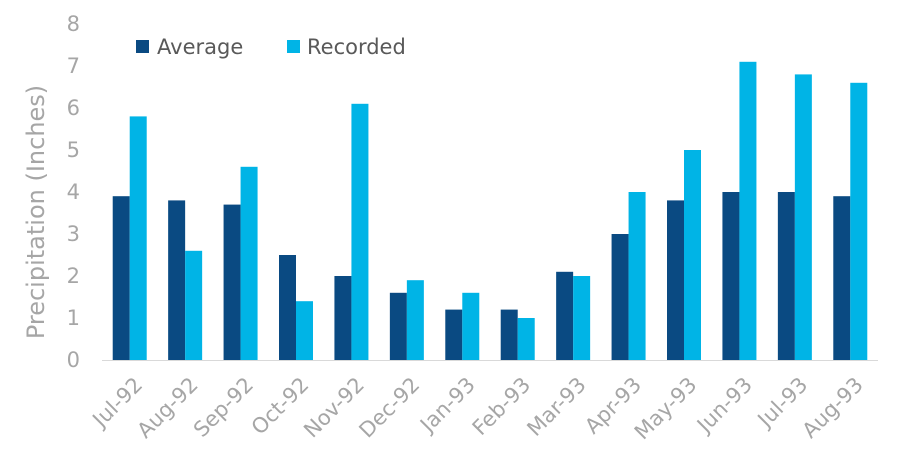 The width and height of the screenshot is (900, 475). What do you see at coordinates (167, 408) in the screenshot?
I see `x-tick-label: Aug-92` at bounding box center [167, 408].